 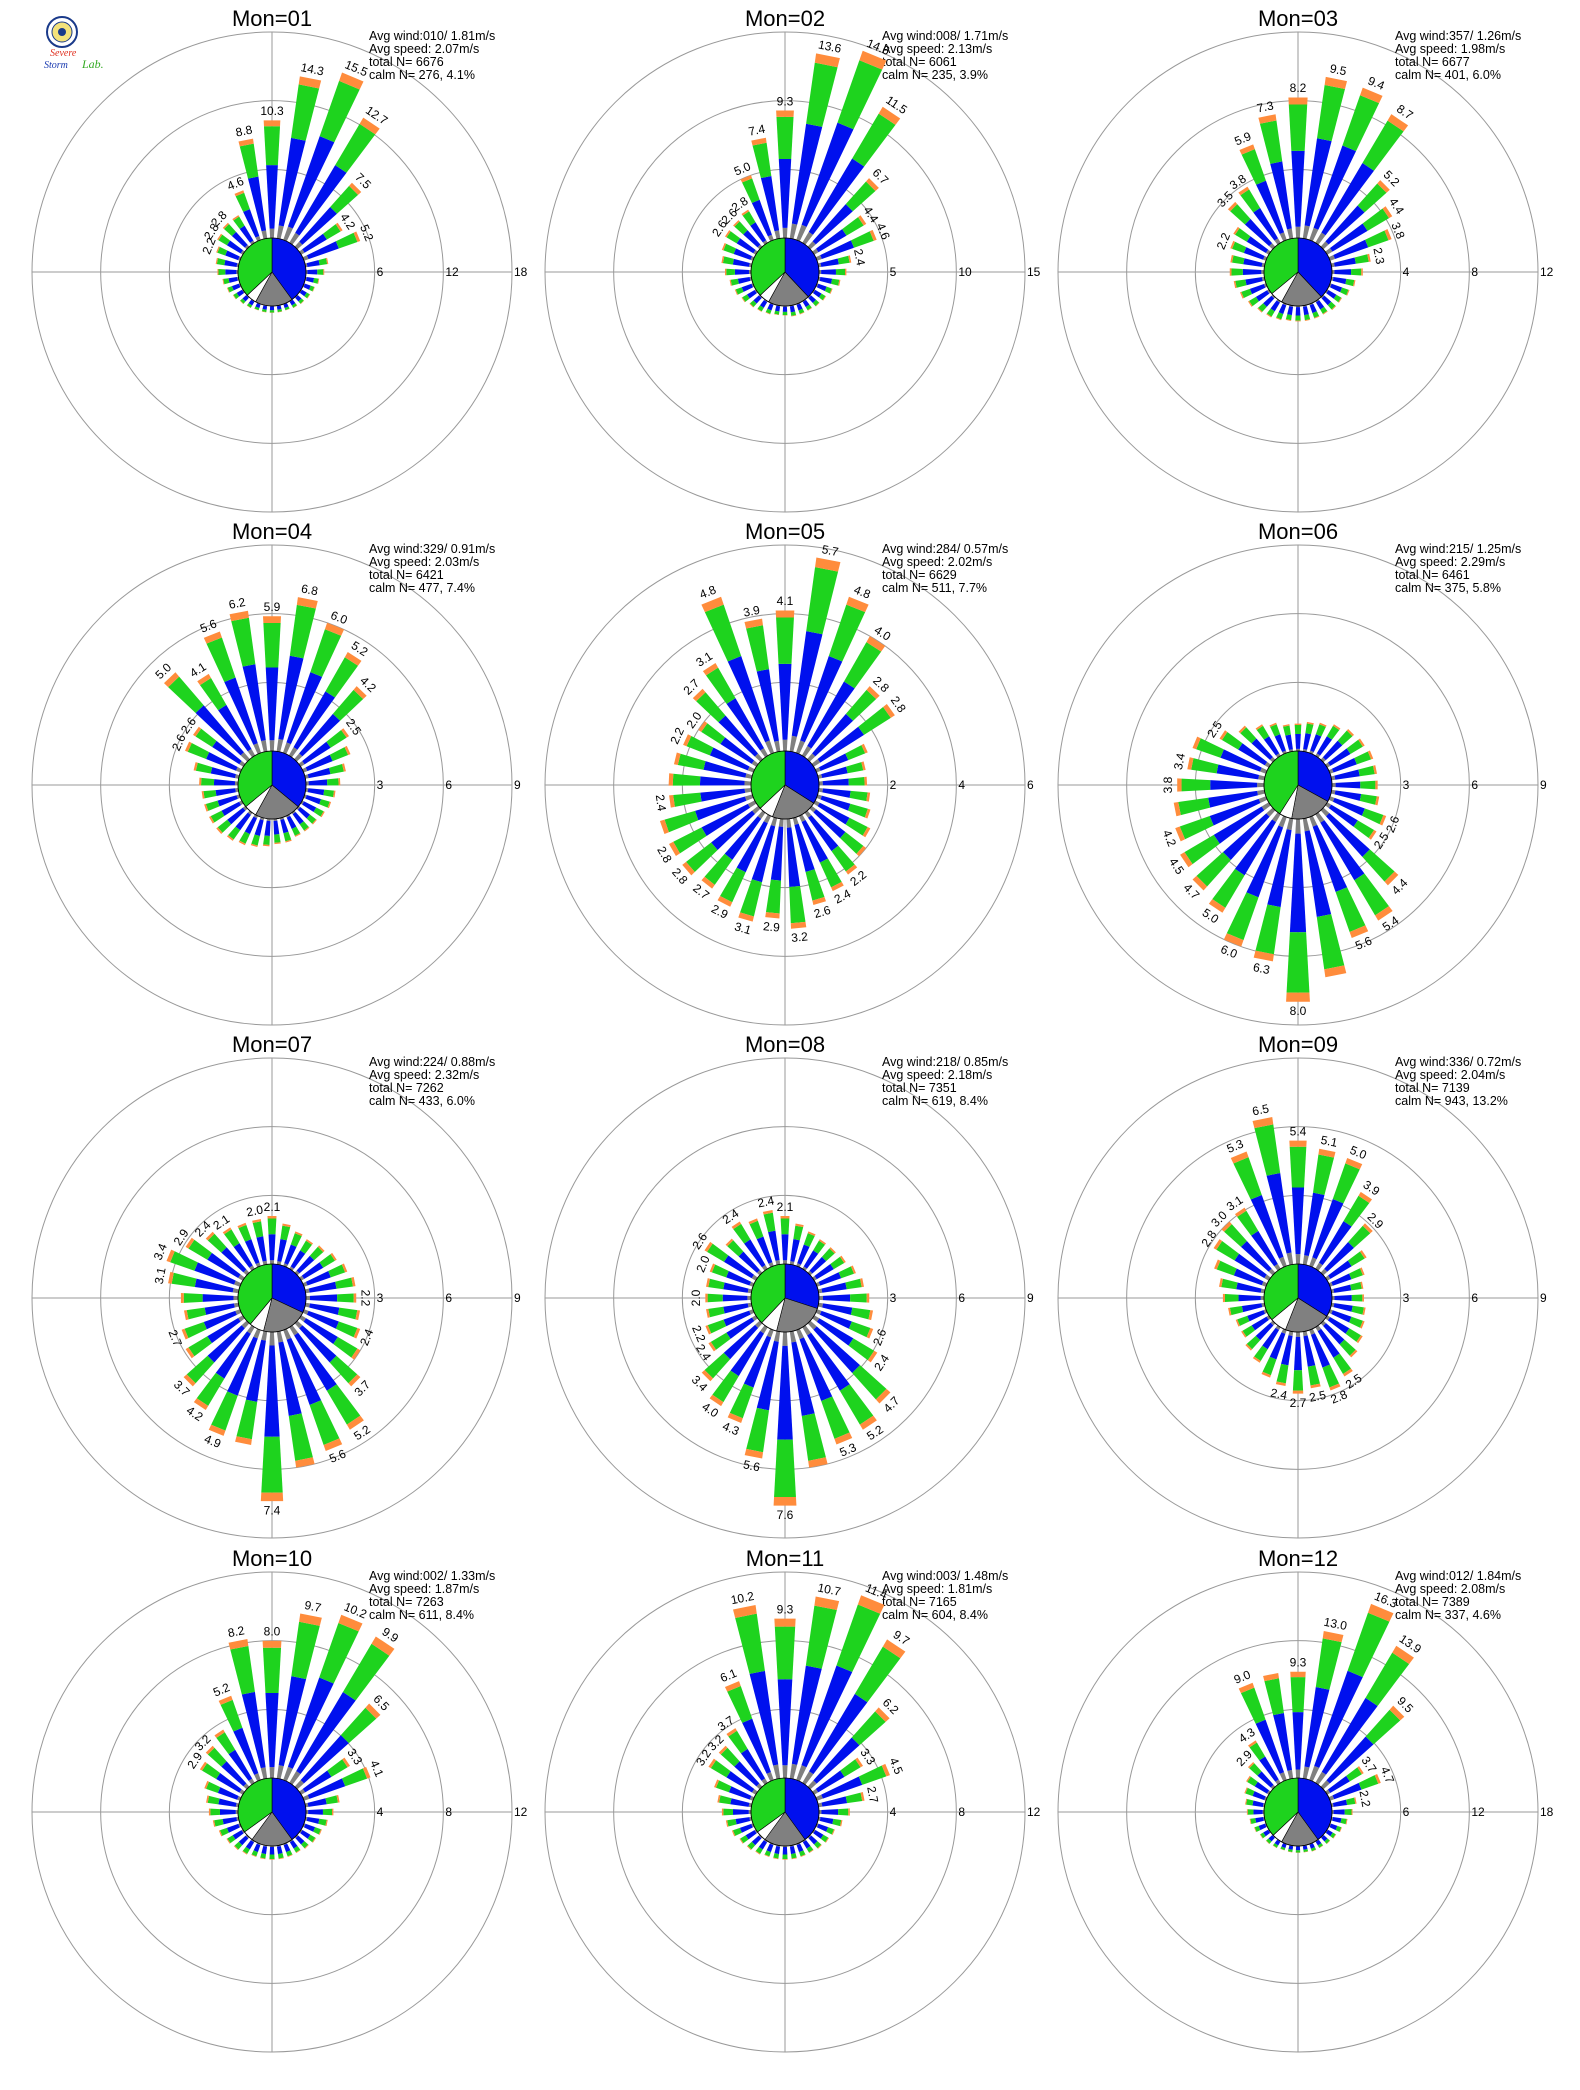 What do you see at coordinates (1450, 562) in the screenshot?
I see `info-line: Avg speed: 2.29m/s` at bounding box center [1450, 562].